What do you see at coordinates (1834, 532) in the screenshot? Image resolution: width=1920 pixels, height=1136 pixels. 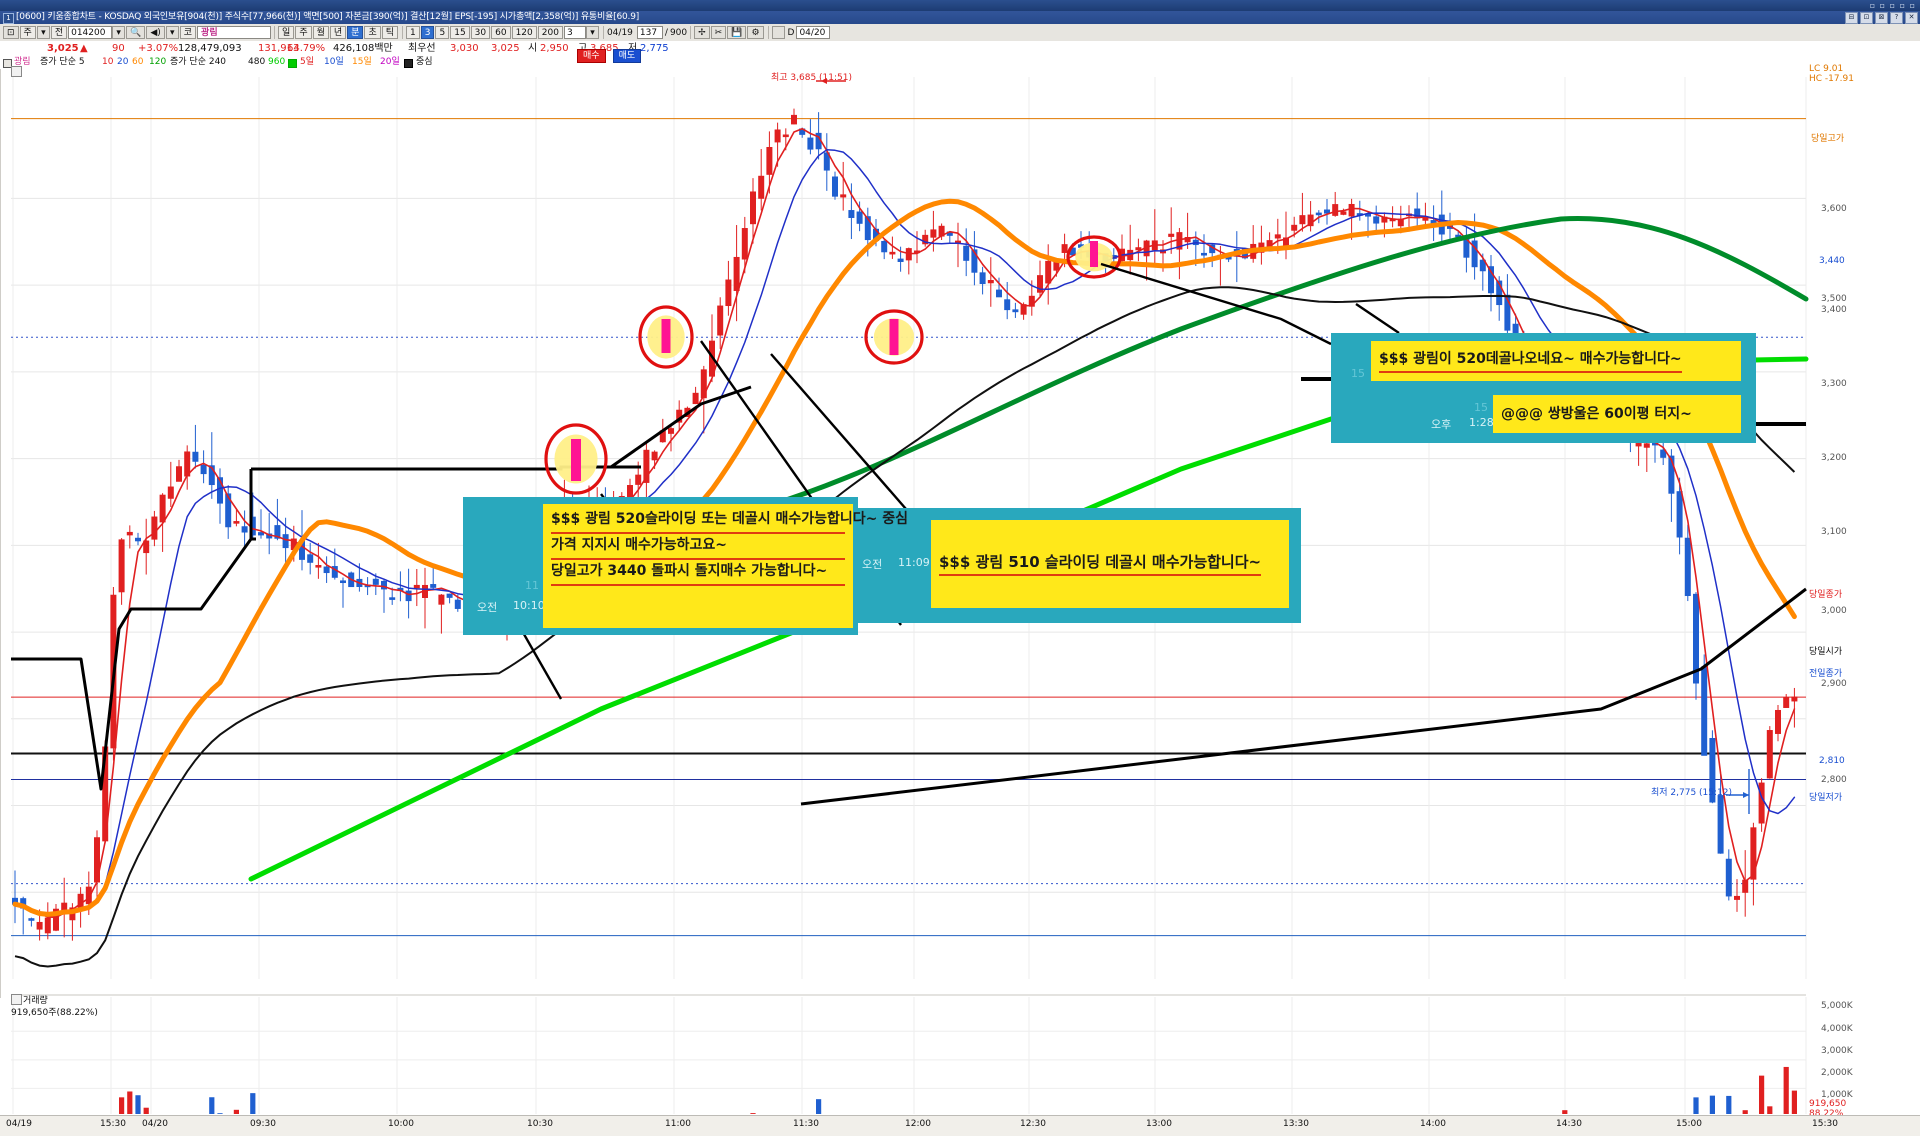 I see `axis-tick-3100: 3,100` at bounding box center [1834, 532].